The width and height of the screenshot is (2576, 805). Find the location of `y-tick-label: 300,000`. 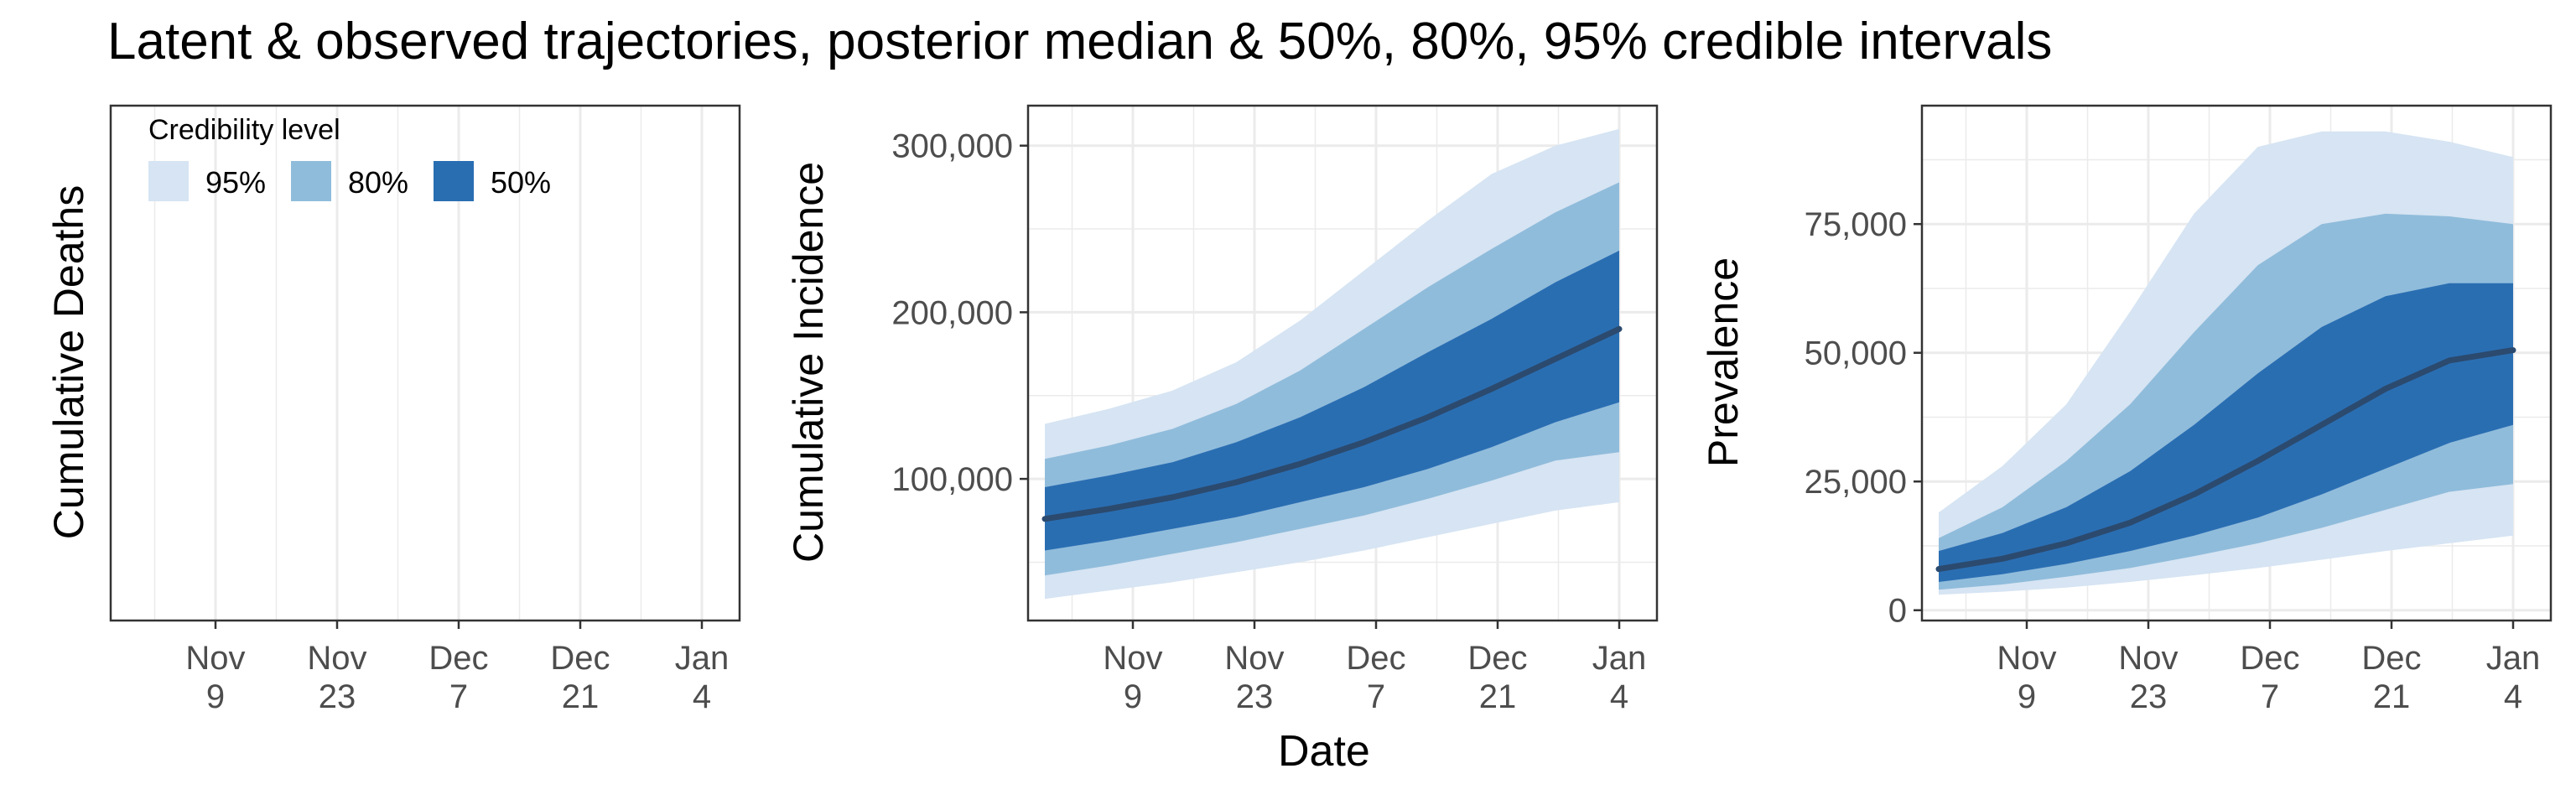

y-tick-label: 300,000 is located at coordinates (952, 146).